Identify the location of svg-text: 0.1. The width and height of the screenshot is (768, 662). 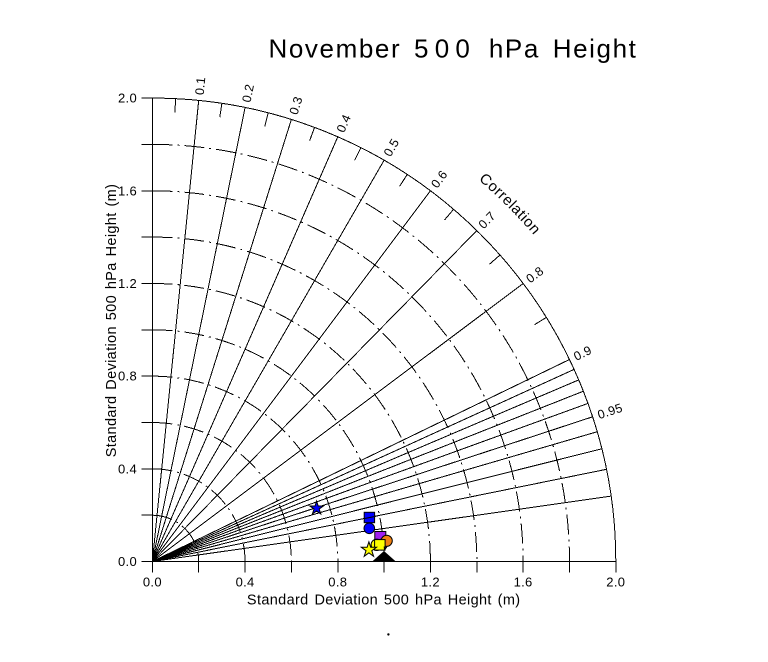
(201, 86).